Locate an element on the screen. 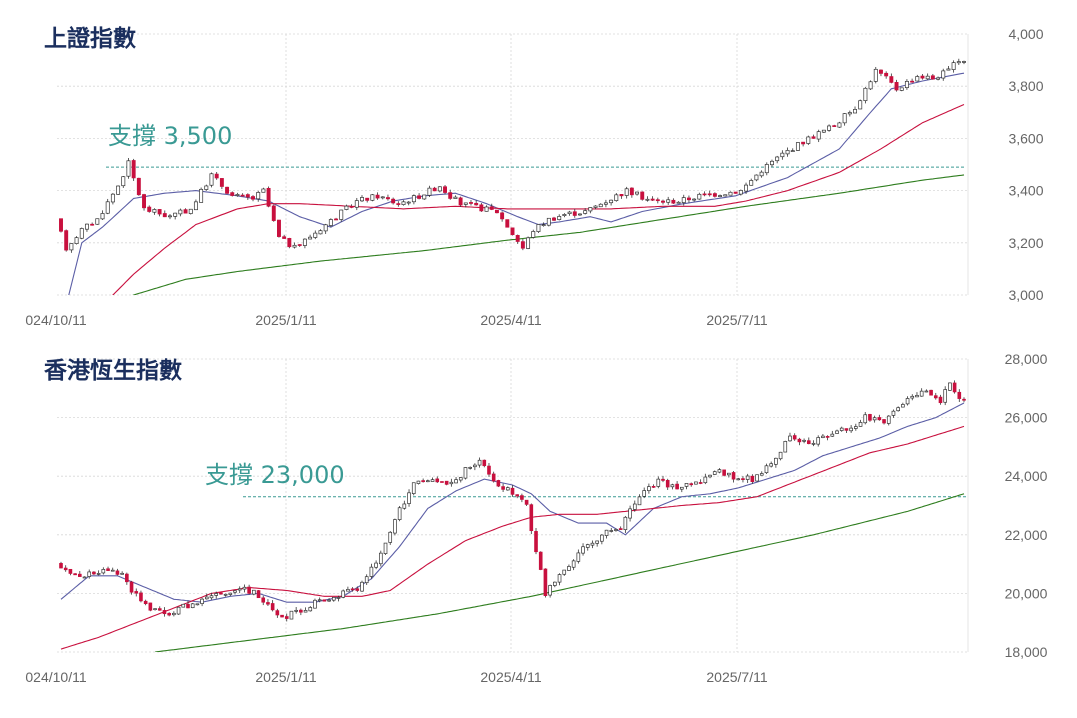 The width and height of the screenshot is (1077, 718). y-tick-label: 3,200 is located at coordinates (1025, 243).